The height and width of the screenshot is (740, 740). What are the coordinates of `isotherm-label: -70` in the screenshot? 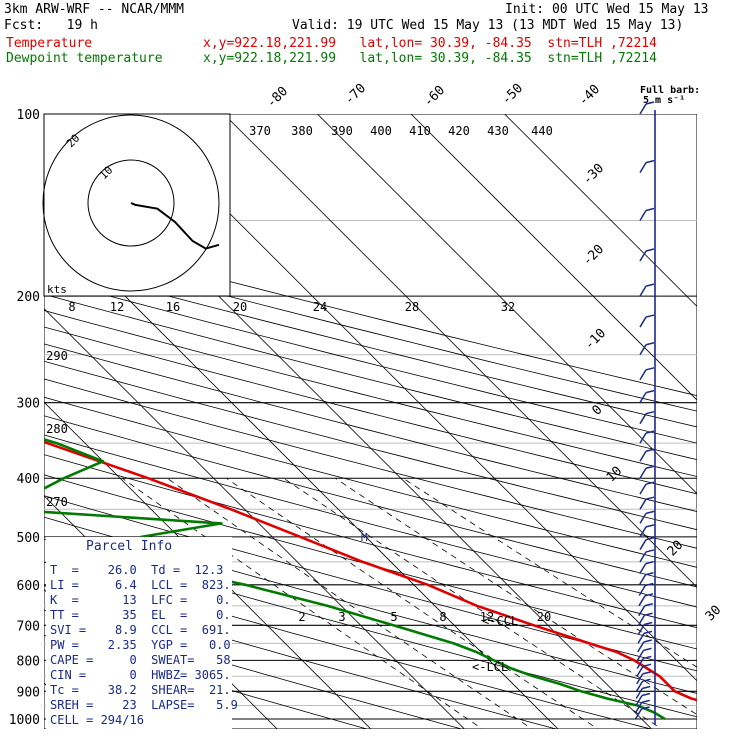 It's located at (355, 94).